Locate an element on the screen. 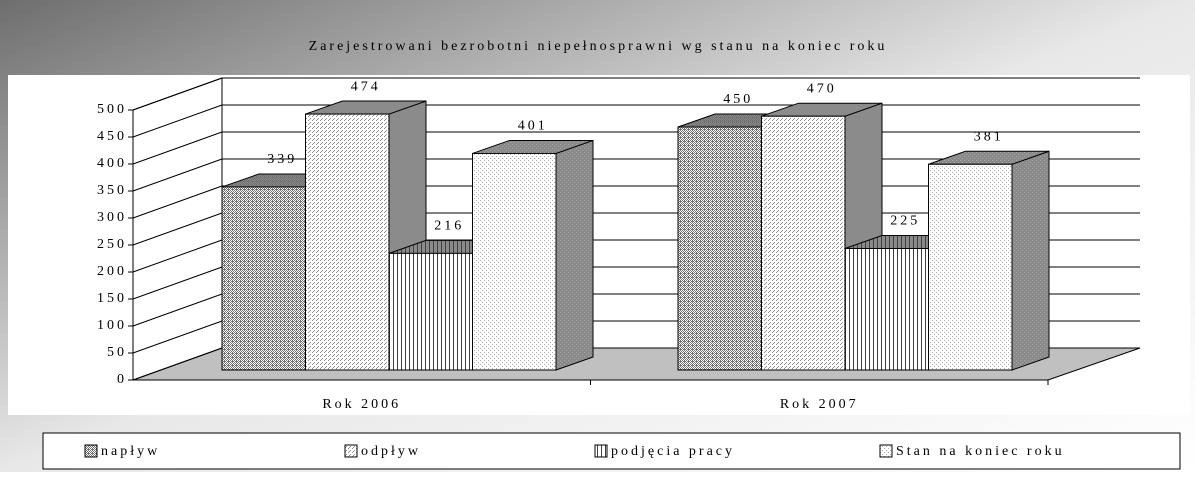 Image resolution: width=1195 pixels, height=477 pixels. y-tick-label: 350 is located at coordinates (112, 190).